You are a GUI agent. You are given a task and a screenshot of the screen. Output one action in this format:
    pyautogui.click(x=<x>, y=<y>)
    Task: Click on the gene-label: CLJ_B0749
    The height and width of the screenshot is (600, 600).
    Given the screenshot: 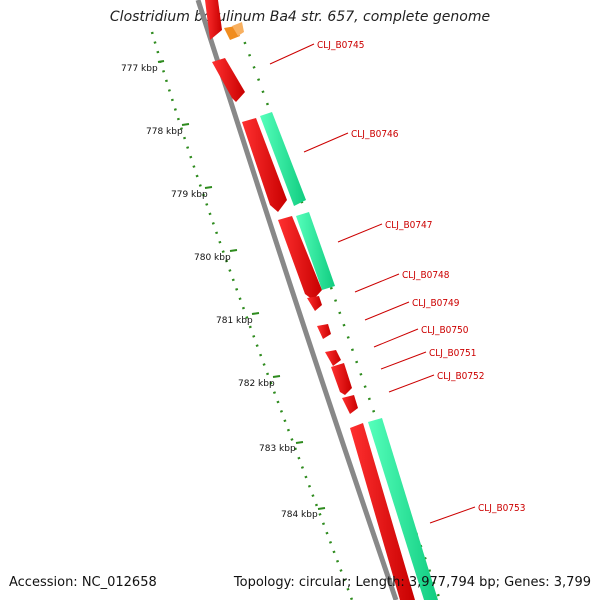 What is the action you would take?
    pyautogui.click(x=436, y=303)
    